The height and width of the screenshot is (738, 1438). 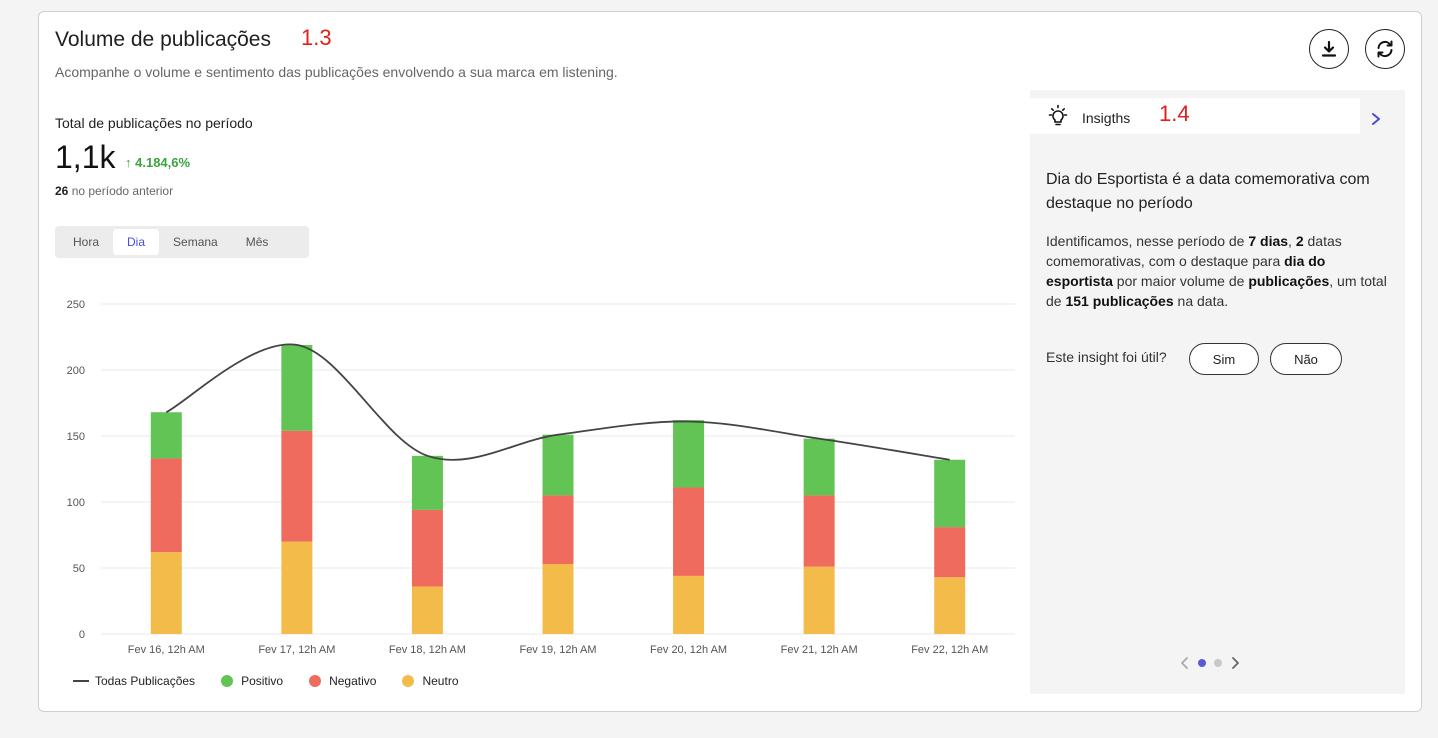 I want to click on useful-question: Este insight foi útil?, so click(x=1106, y=357).